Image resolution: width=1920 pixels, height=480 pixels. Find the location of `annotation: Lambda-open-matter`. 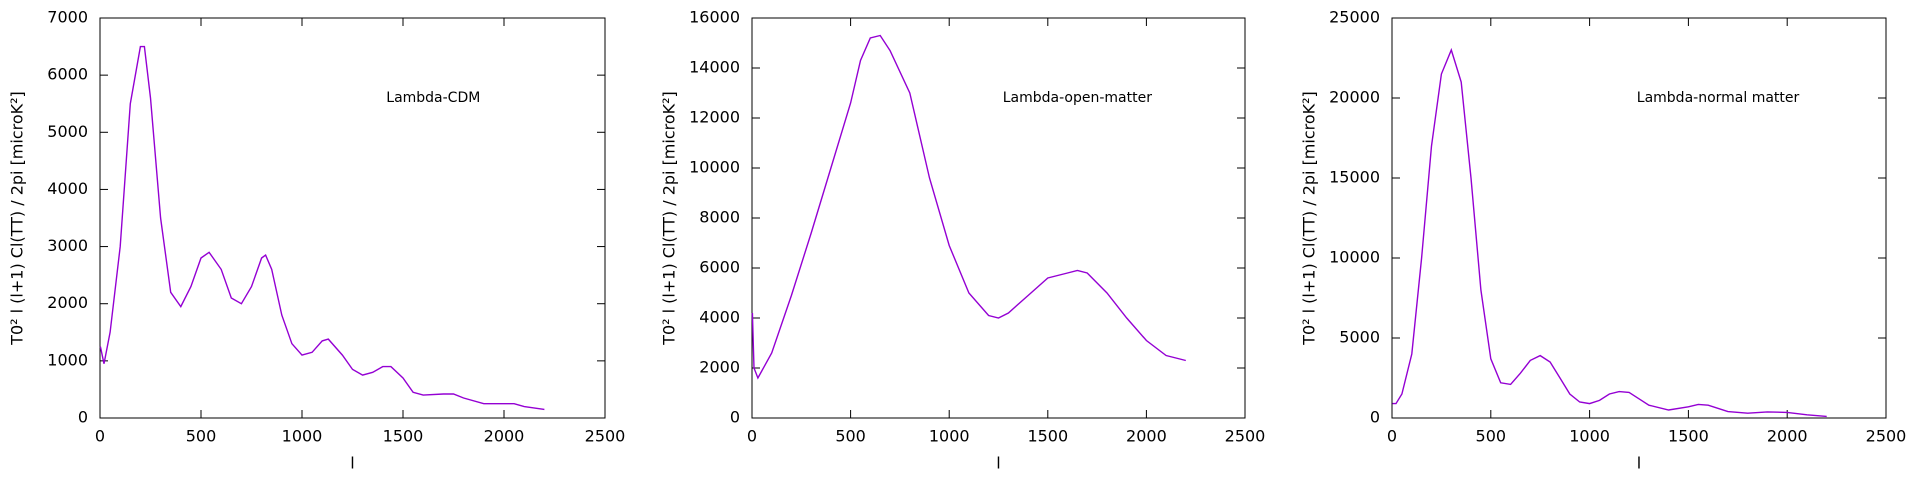

annotation: Lambda-open-matter is located at coordinates (1077, 98).